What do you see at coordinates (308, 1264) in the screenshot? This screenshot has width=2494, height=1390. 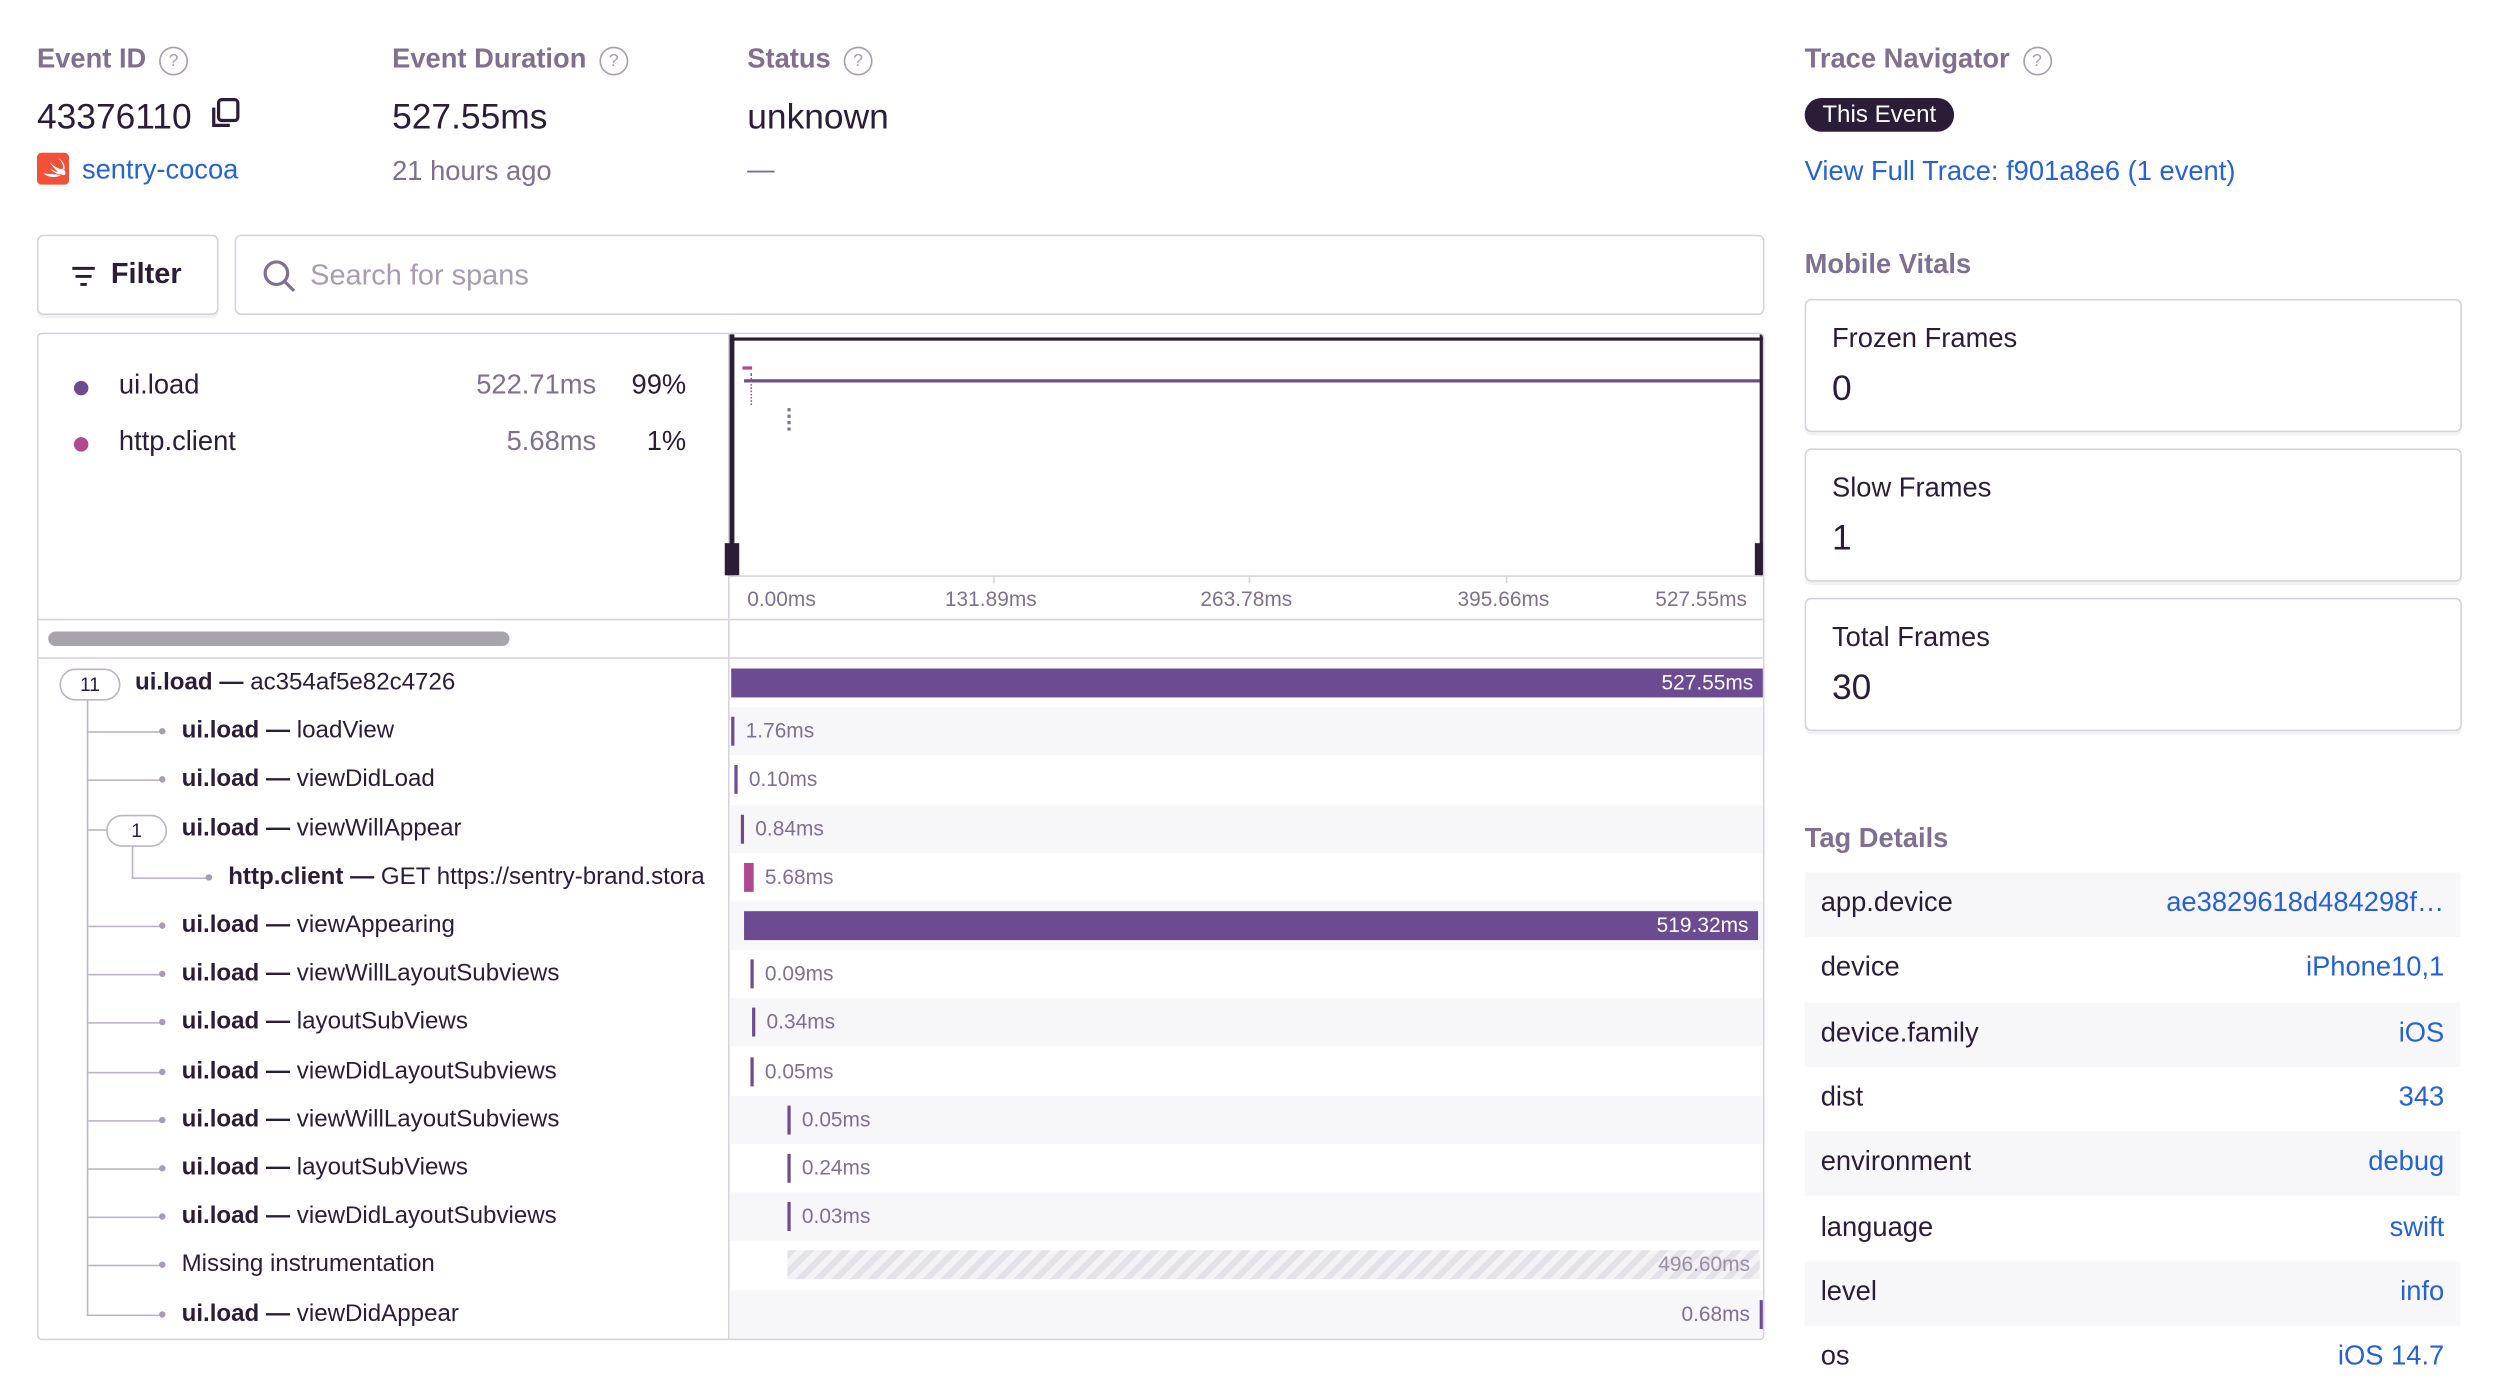 I see `span-description: Missing instrumentation` at bounding box center [308, 1264].